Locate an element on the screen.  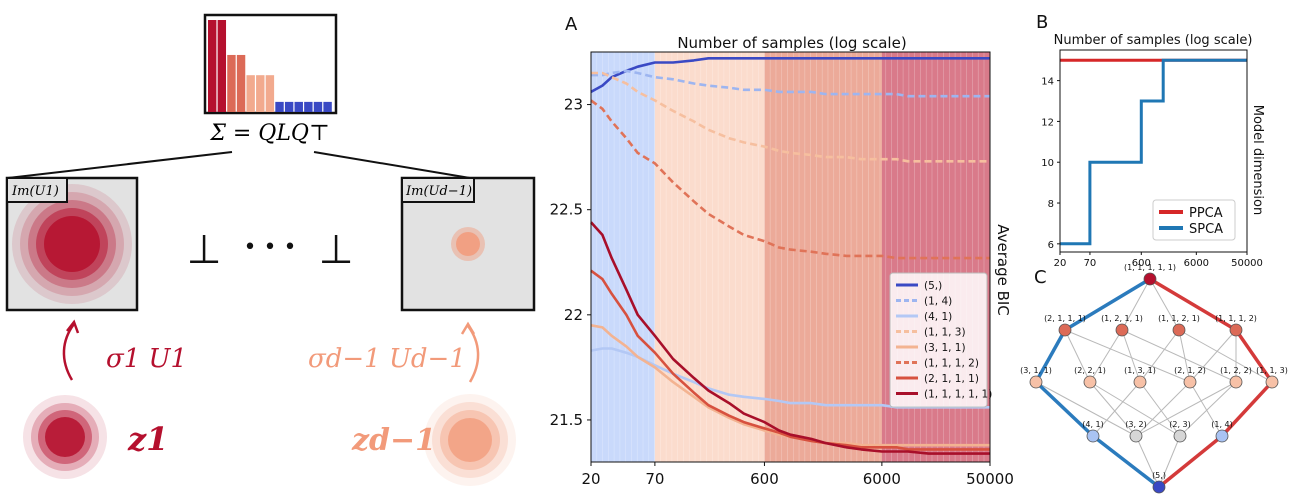
chart-b-axes: 20 70 600 6000 50000 6 8 10 12 14 is located at coordinates (1152, 159).